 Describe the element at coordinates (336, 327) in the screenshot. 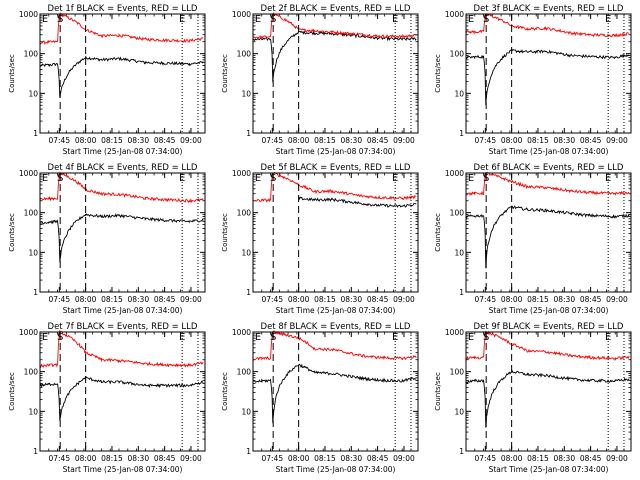

I see `chart-title: Det 8f BLACK = Events, RED = LLD` at that location.